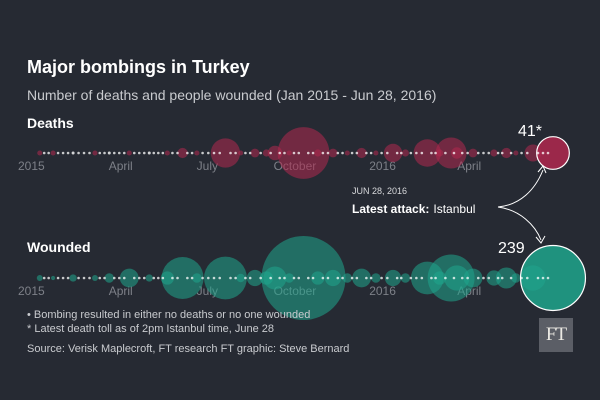  What do you see at coordinates (303, 153) in the screenshot?
I see `deaths-series` at bounding box center [303, 153].